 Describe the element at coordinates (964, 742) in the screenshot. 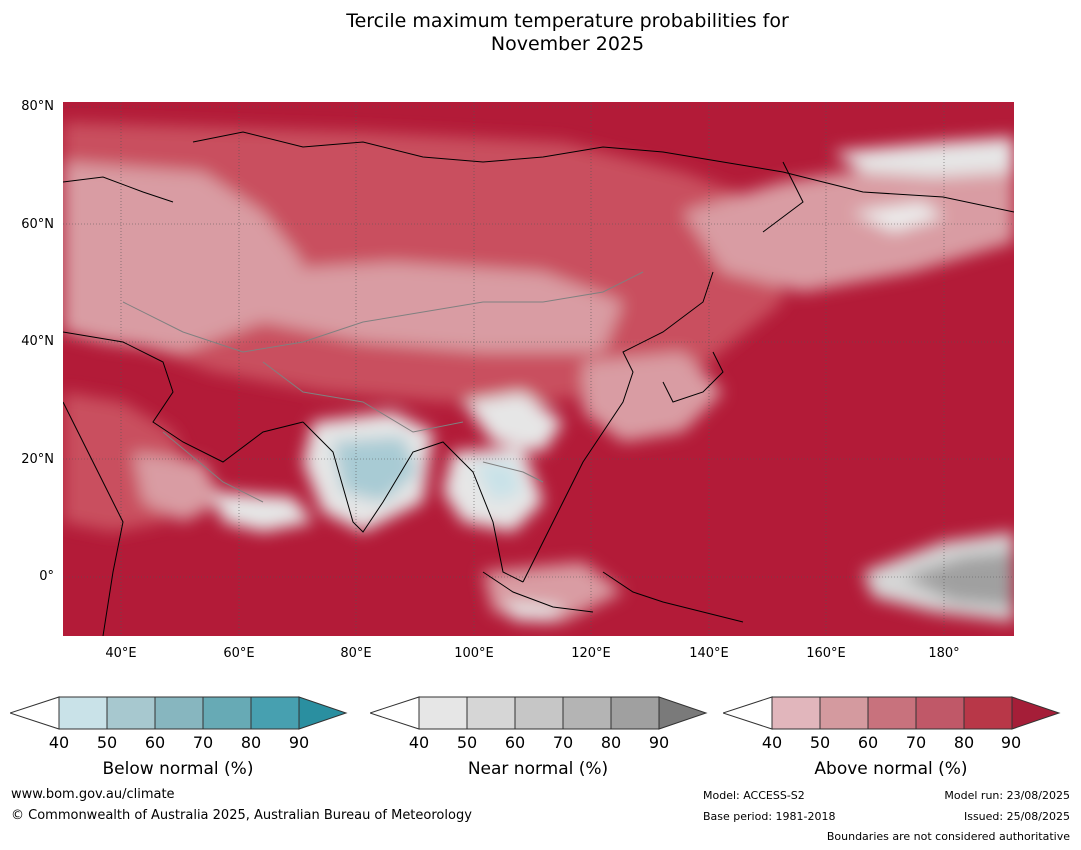

I see `above-tick-80: 80` at that location.